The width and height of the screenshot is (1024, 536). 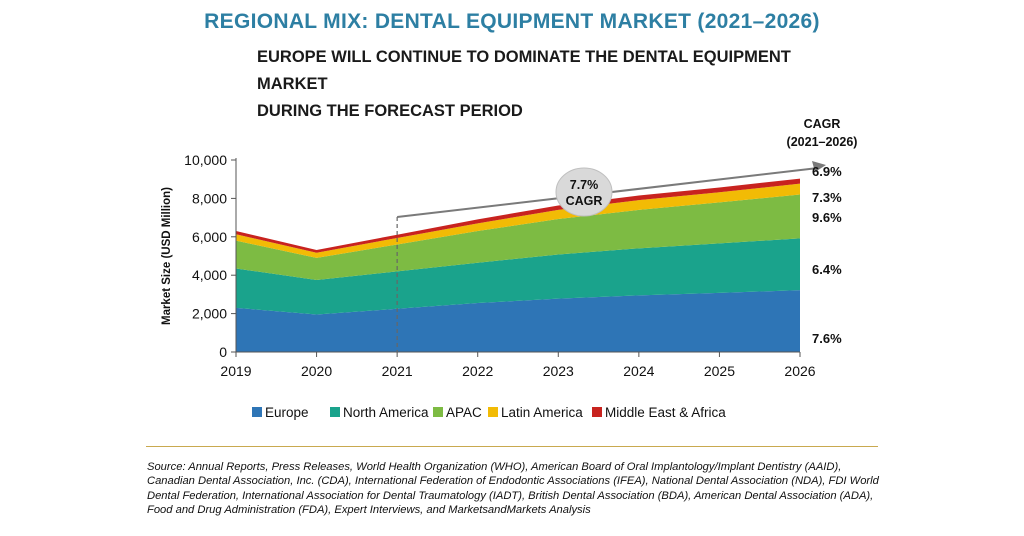 What do you see at coordinates (287, 412) in the screenshot?
I see `legend-label: Europe` at bounding box center [287, 412].